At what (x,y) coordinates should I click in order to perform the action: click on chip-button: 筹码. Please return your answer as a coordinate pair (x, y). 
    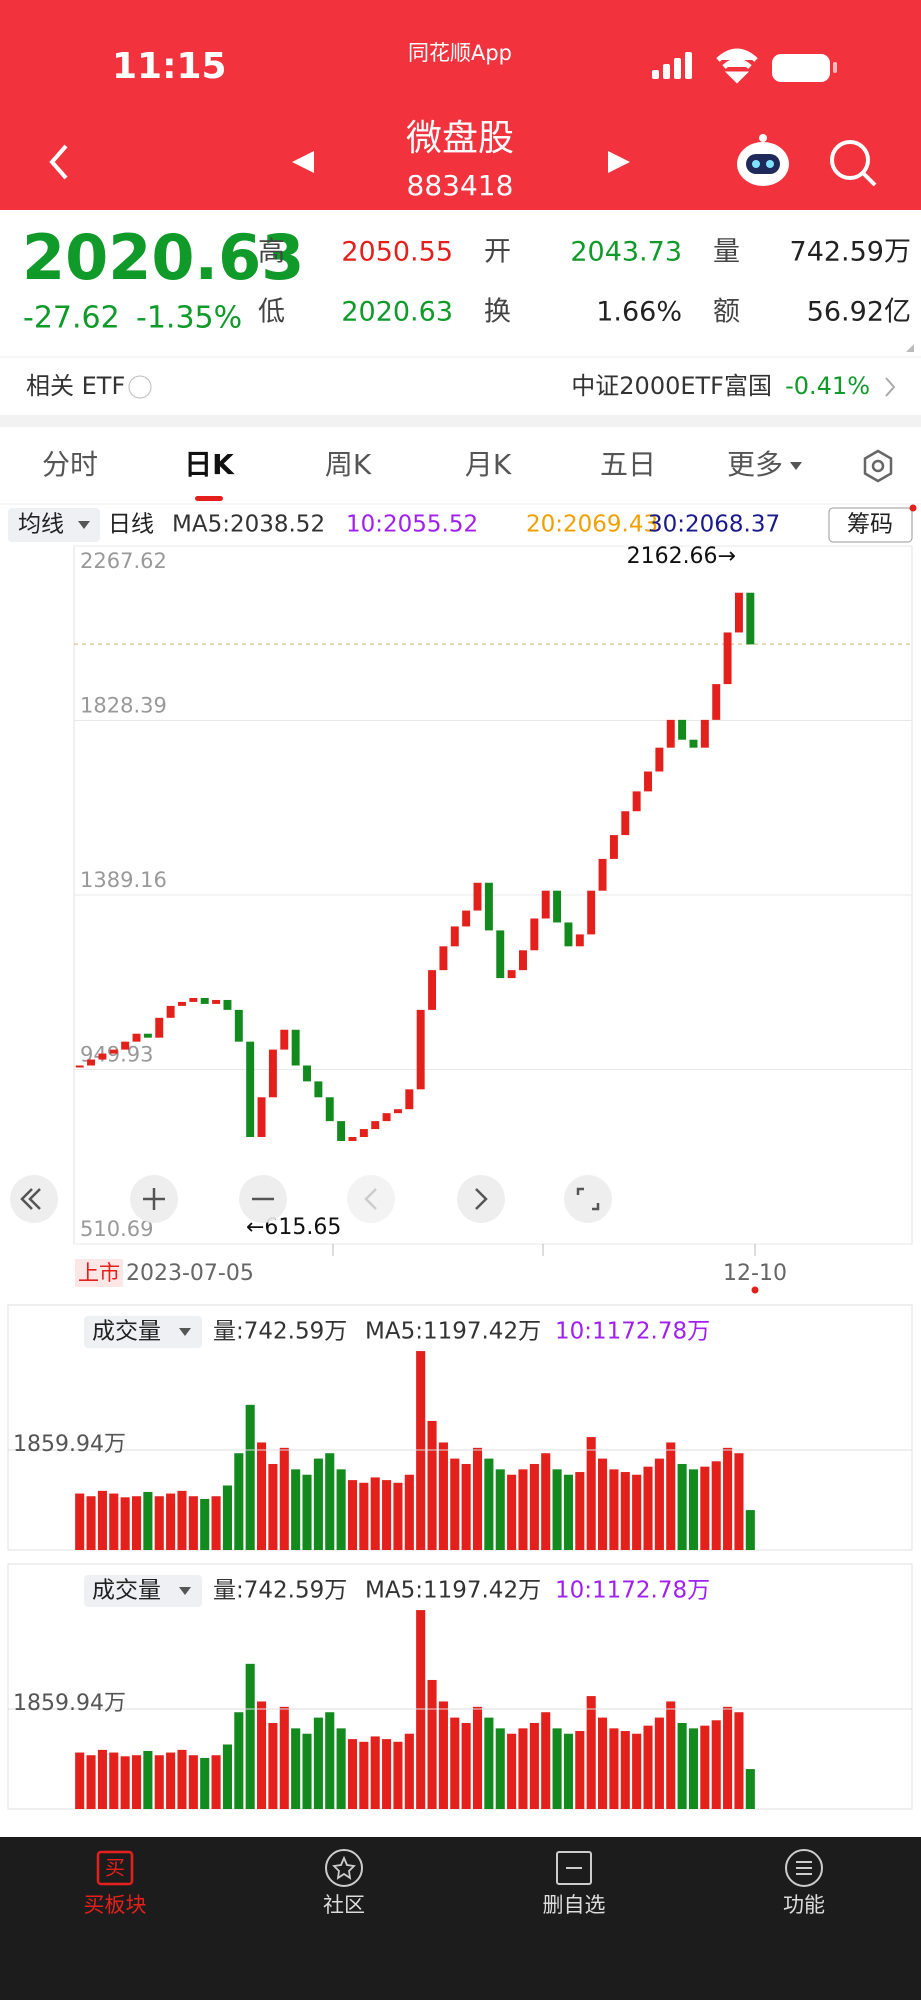
    Looking at the image, I should click on (870, 525).